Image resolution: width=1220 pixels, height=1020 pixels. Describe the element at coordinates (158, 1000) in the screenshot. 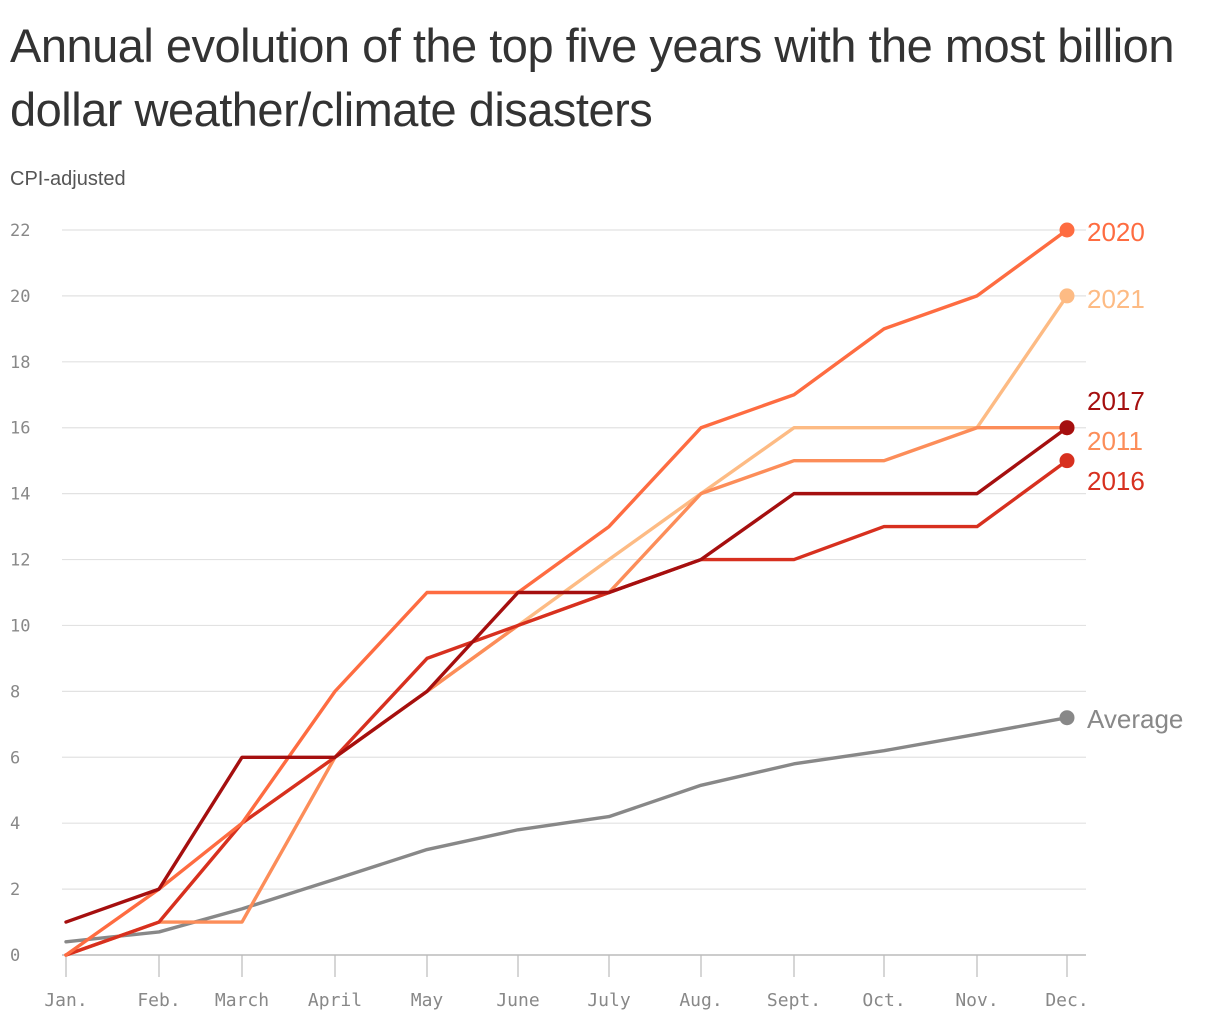

I see `x-tick-label: Feb.` at that location.